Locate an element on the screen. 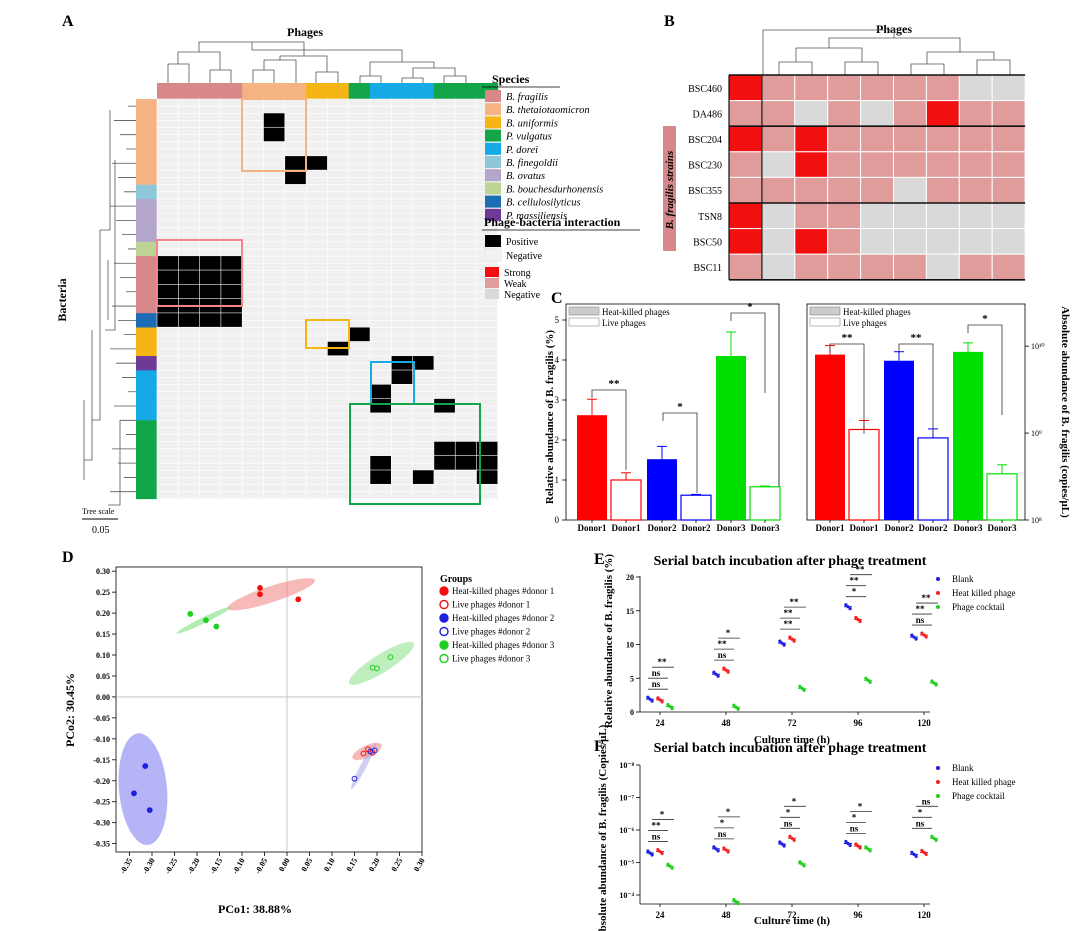 The width and height of the screenshot is (1080, 931). x-tick-label: -0.15 is located at coordinates (216, 866).